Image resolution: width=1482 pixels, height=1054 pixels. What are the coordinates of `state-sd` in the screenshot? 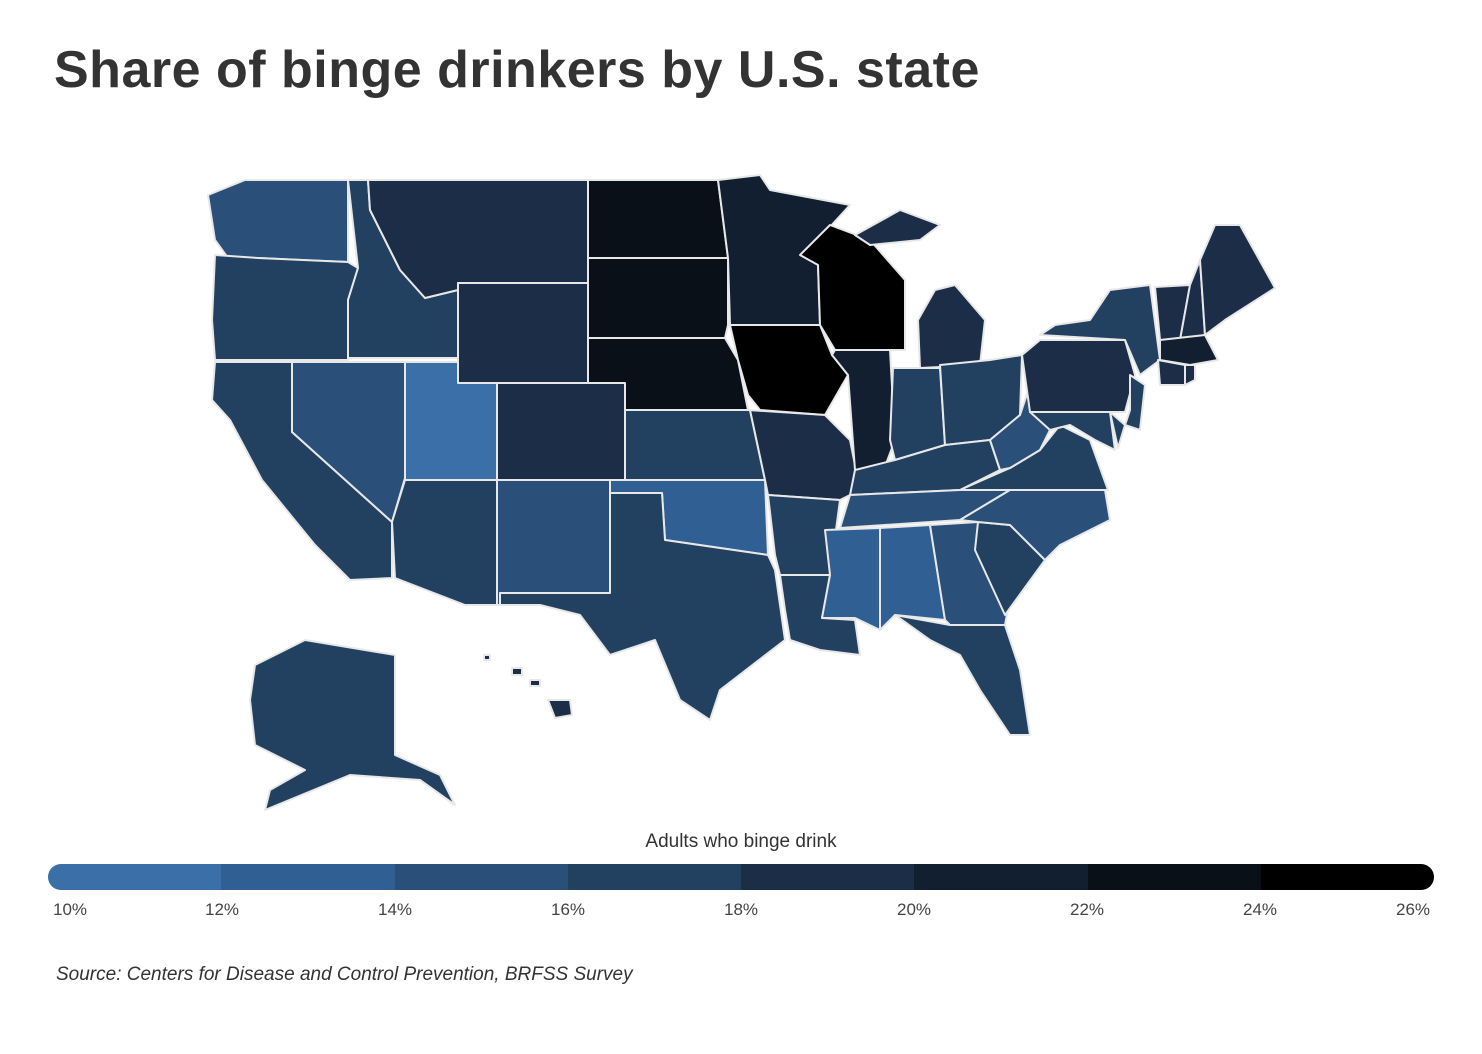 It's located at (658, 298).